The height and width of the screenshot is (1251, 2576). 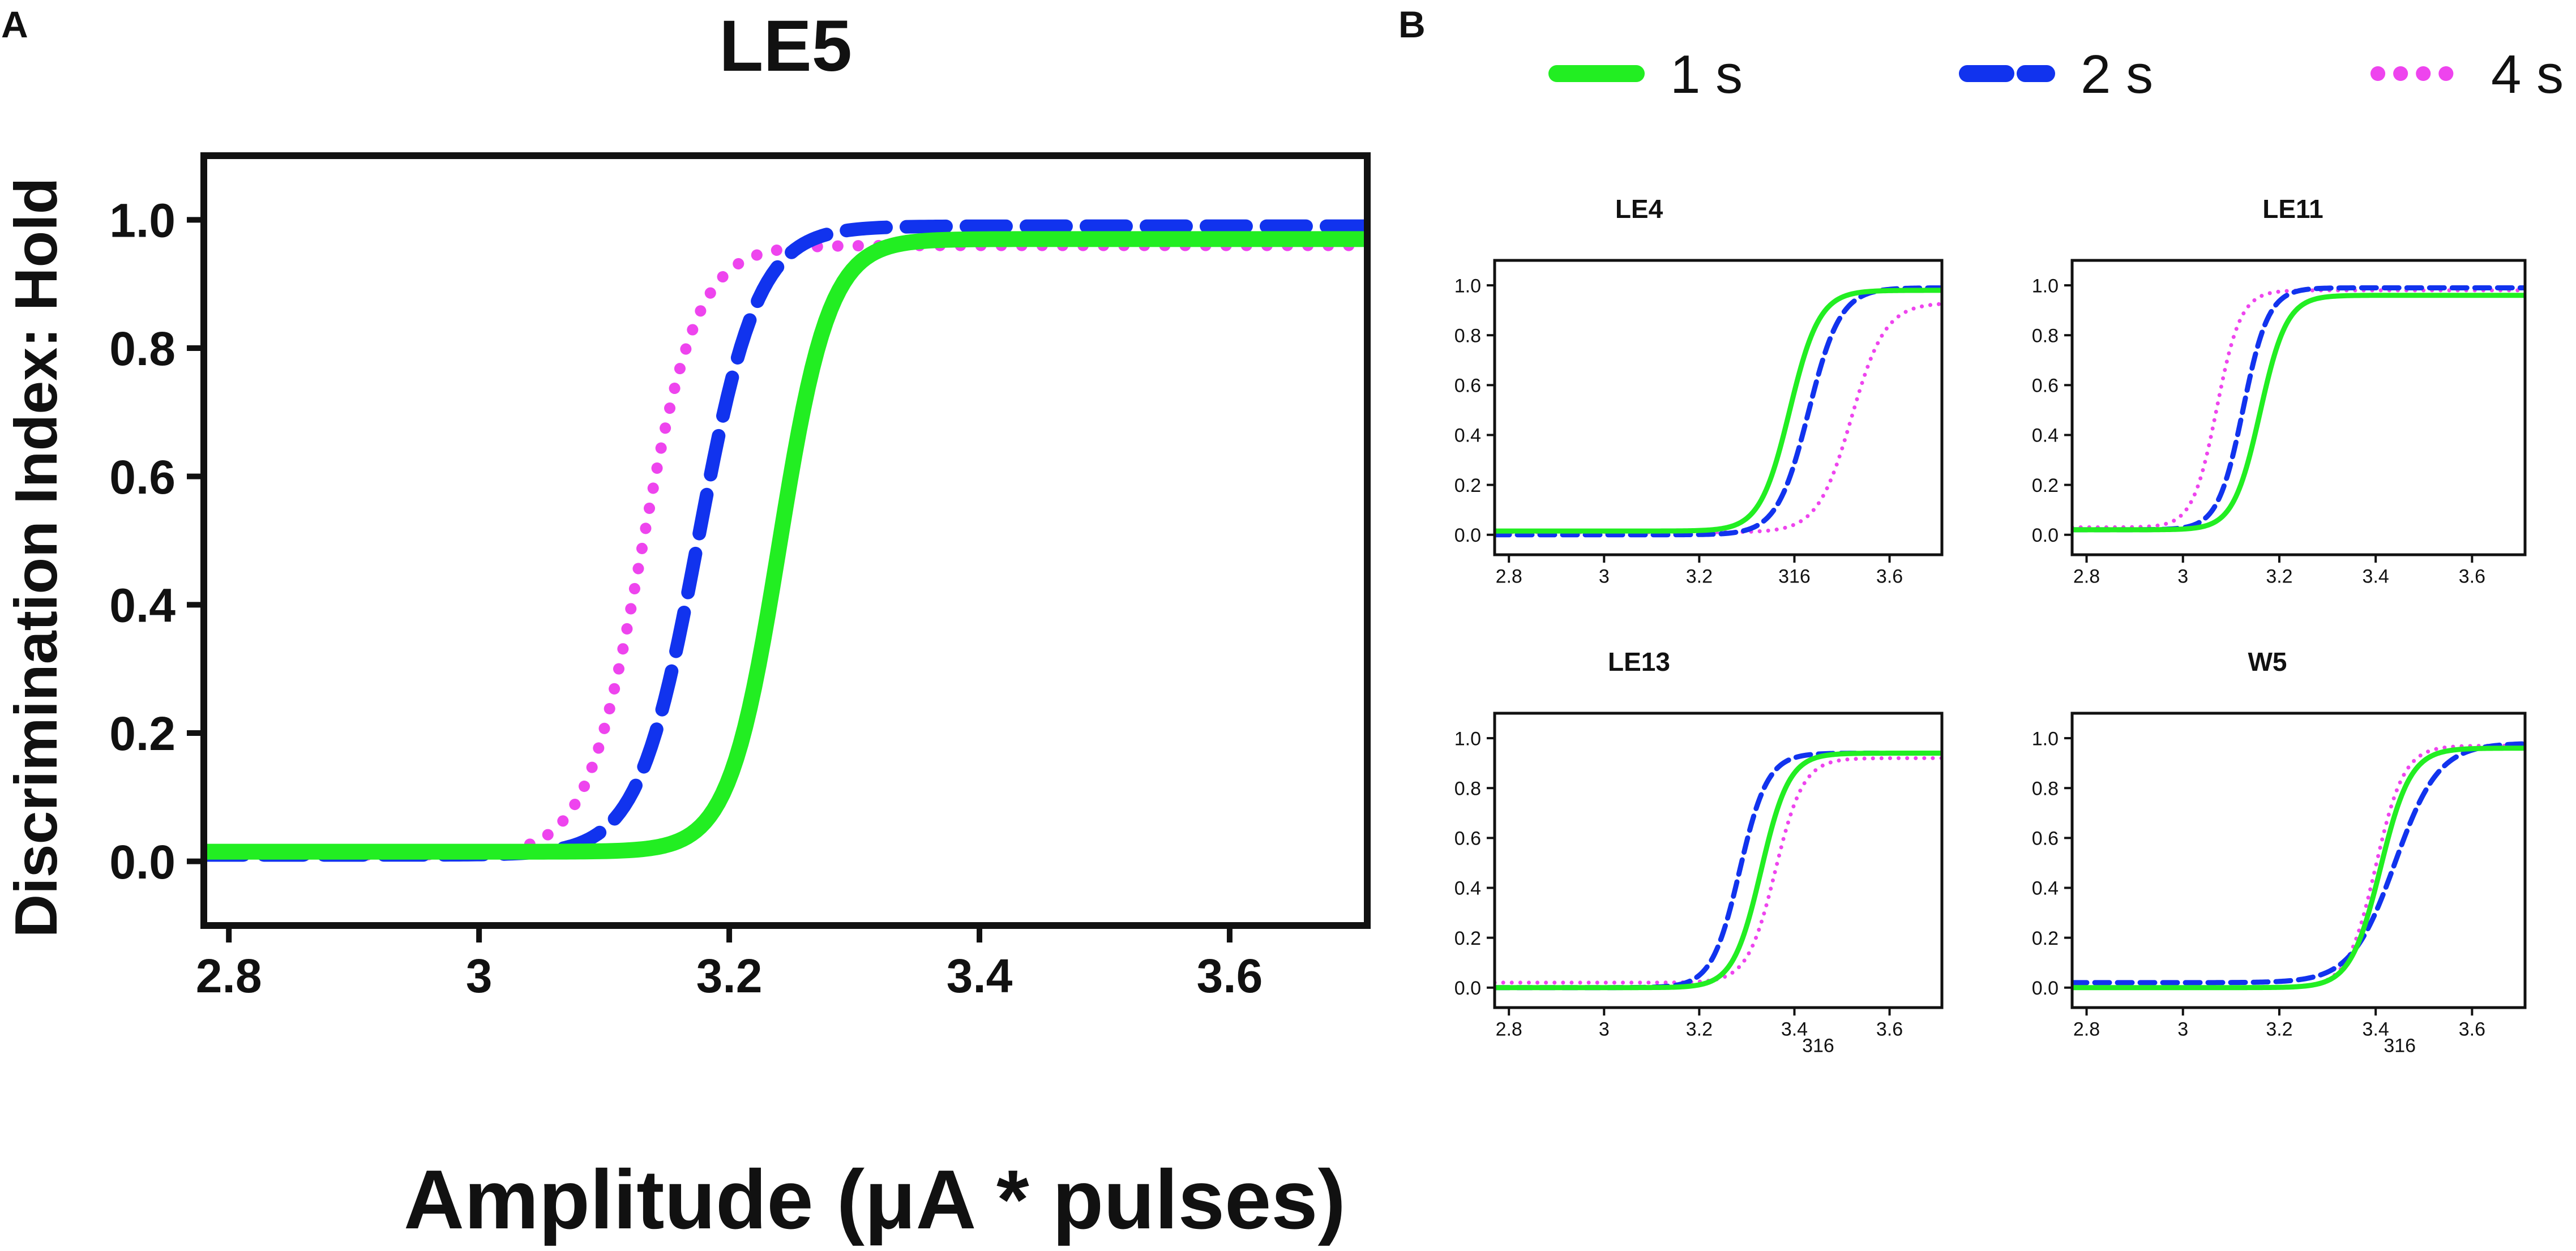 I want to click on chart-le4-title: LE4, so click(x=1639, y=209).